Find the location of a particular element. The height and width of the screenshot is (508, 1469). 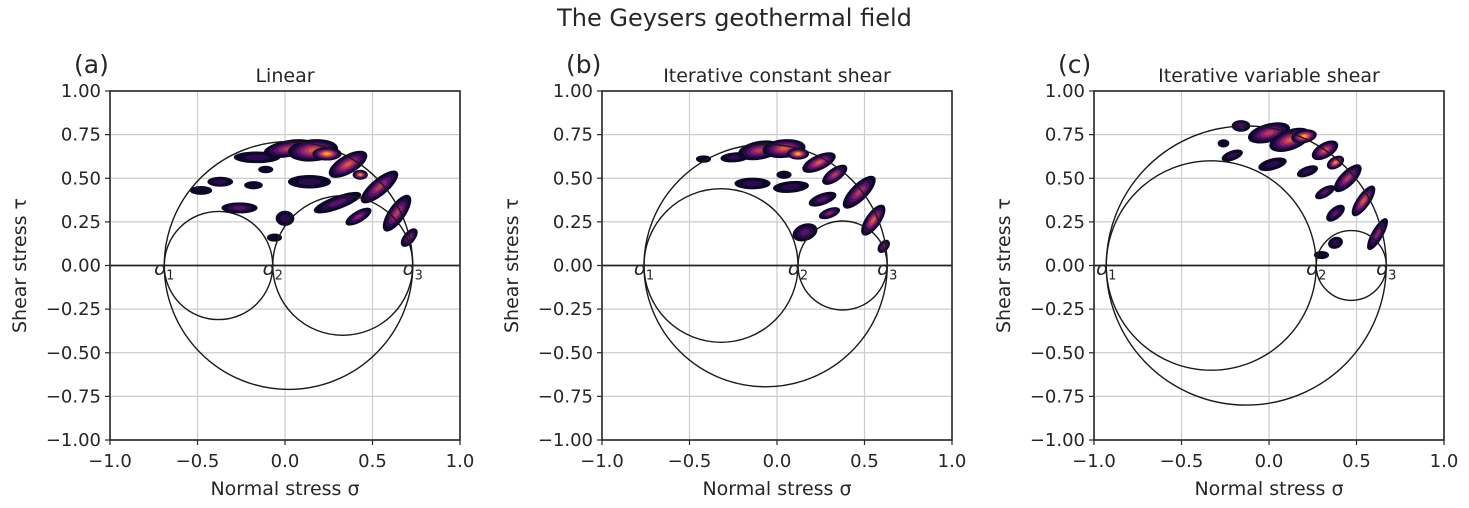

figure-title: The Geysers geothermal field is located at coordinates (734, 18).